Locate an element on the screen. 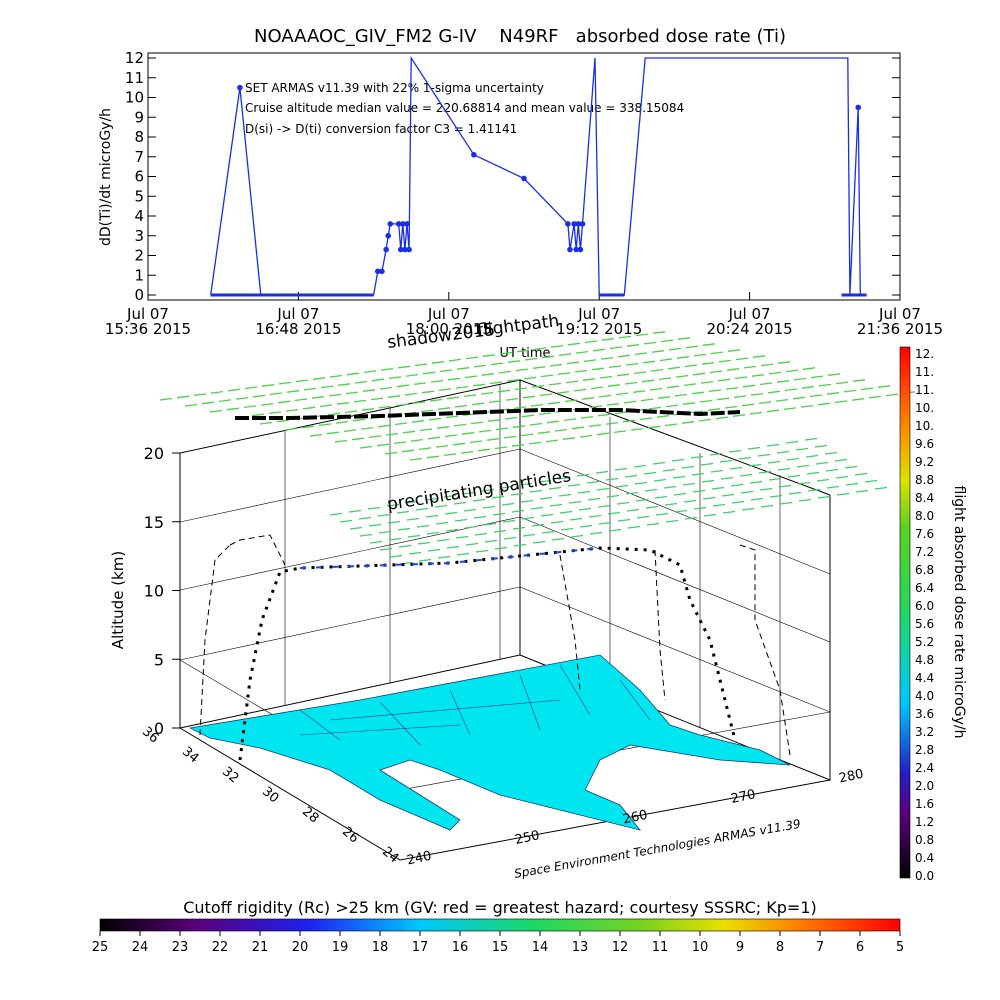 Image resolution: width=1000 pixels, height=1000 pixels. x-tick-label-date: Jul 07 is located at coordinates (448, 314).